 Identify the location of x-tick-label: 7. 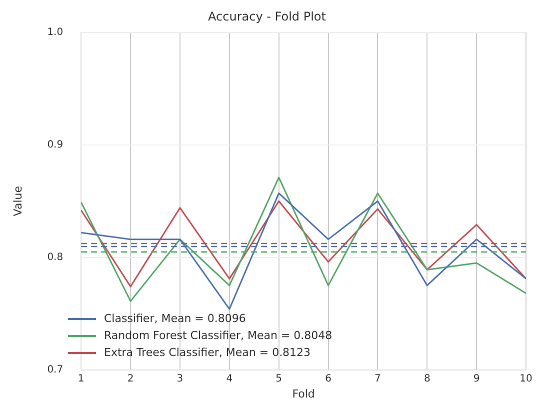
(377, 378).